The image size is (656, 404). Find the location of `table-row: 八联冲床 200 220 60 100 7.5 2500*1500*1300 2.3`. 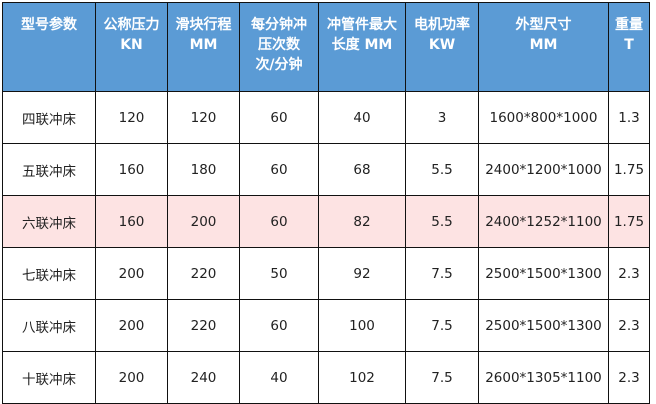

table-row: 八联冲床 200 220 60 100 7.5 2500*1500*1300 2.3 is located at coordinates (326, 325).